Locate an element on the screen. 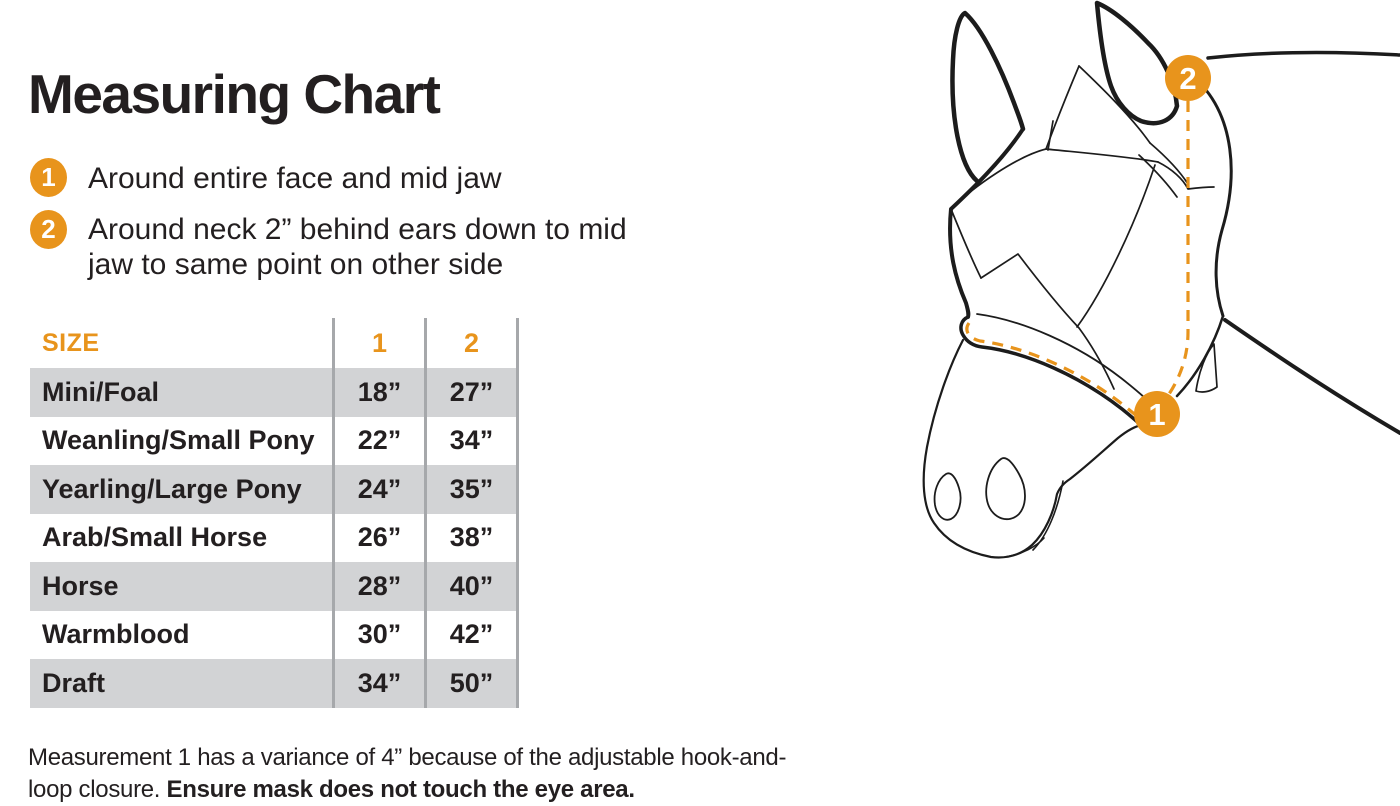 The image size is (1400, 806). measurement-1-cell: 26” is located at coordinates (378, 537).